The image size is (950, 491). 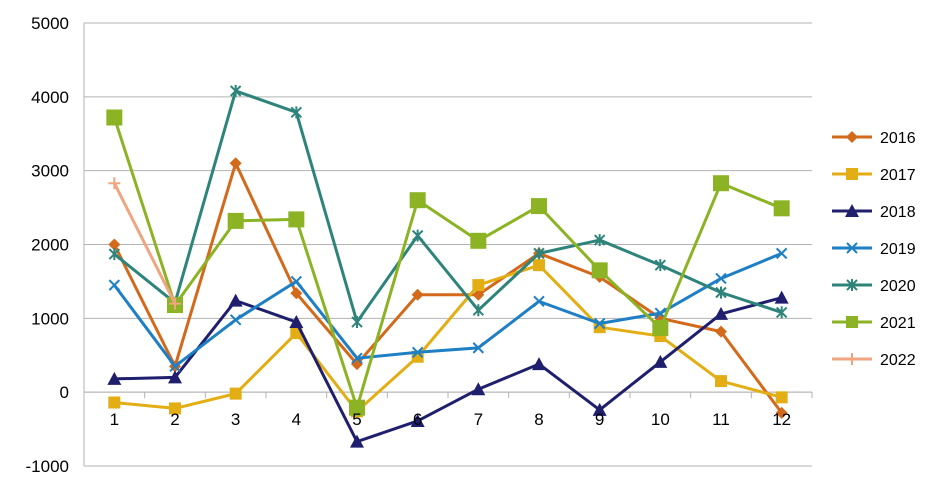 I want to click on x-tick-label: 6, so click(x=417, y=419).